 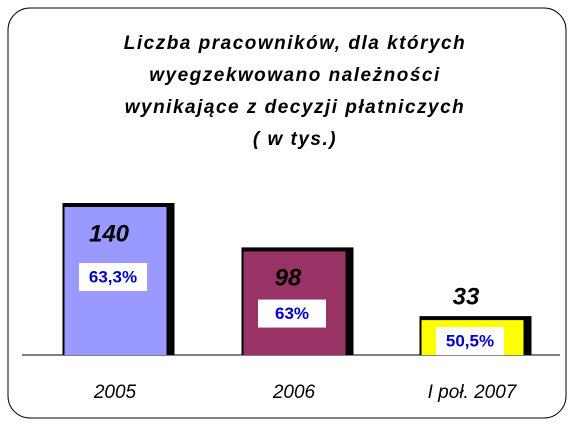 What do you see at coordinates (109, 233) in the screenshot?
I see `value-label: 140` at bounding box center [109, 233].